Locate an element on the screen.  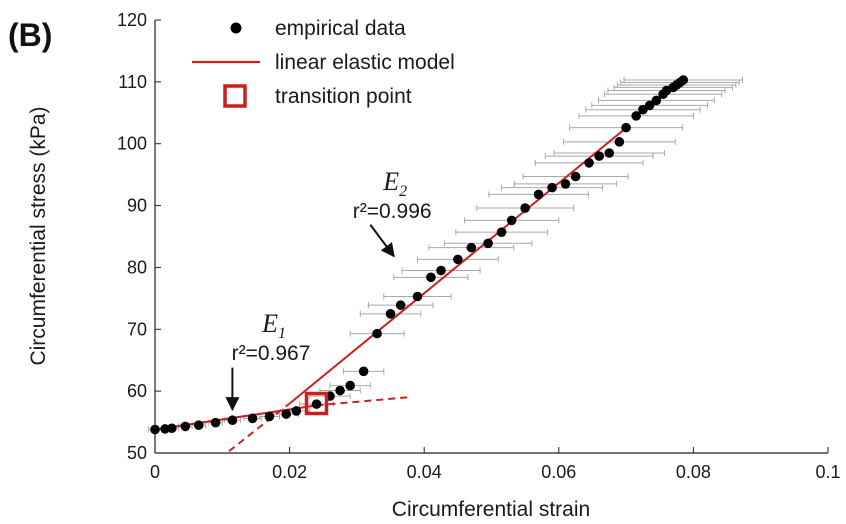
y-axis-ticks: 50 60 70 80 90 100 110 120 is located at coordinates (139, 236).